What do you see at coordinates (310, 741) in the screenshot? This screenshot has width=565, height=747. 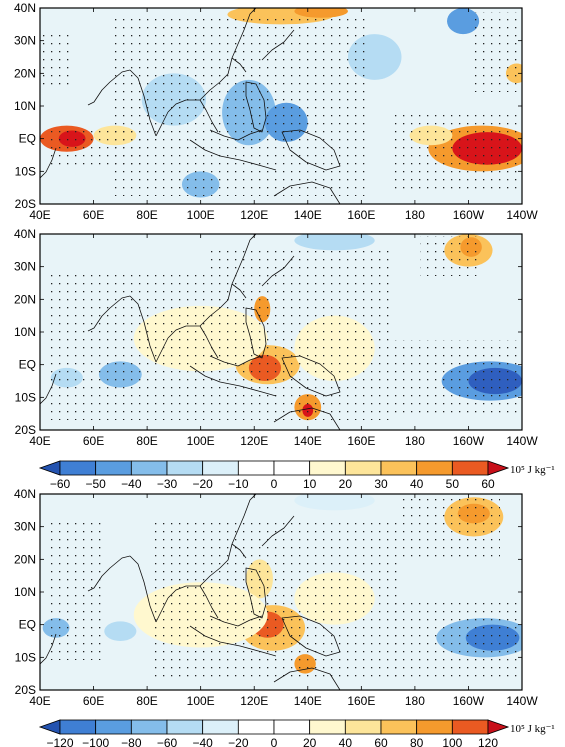 I see `colorbar-tick-label: 20` at bounding box center [310, 741].